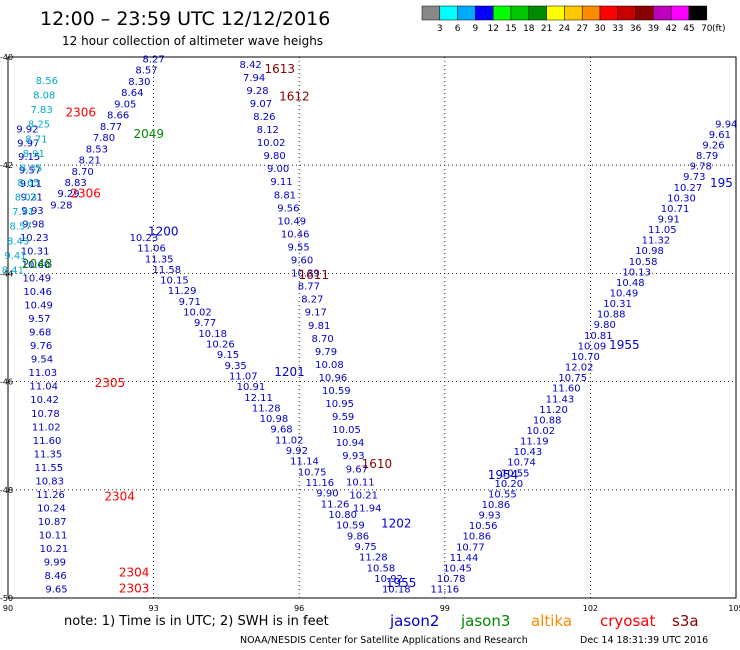 Image resolution: width=740 pixels, height=650 pixels. I want to click on swh-value: 9.79, so click(326, 352).